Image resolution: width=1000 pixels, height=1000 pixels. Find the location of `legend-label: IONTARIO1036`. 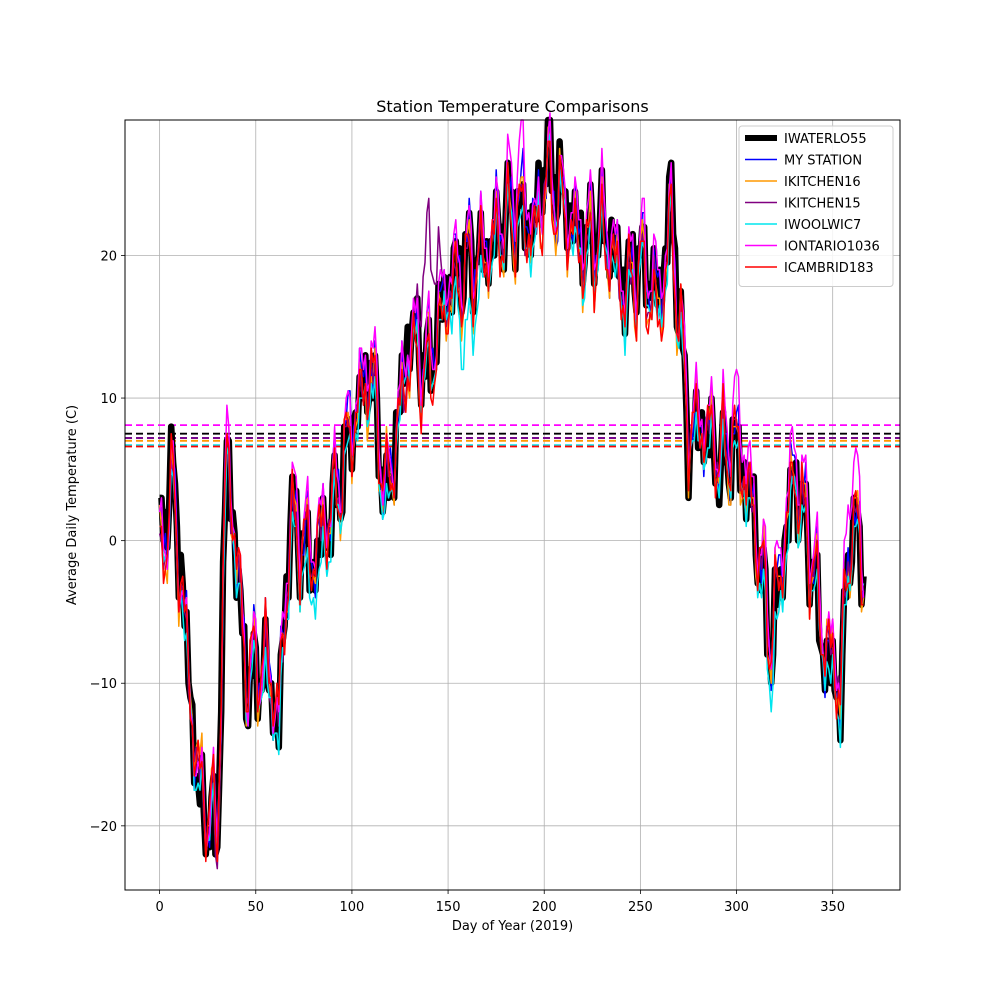

legend-label: IONTARIO1036 is located at coordinates (832, 247).